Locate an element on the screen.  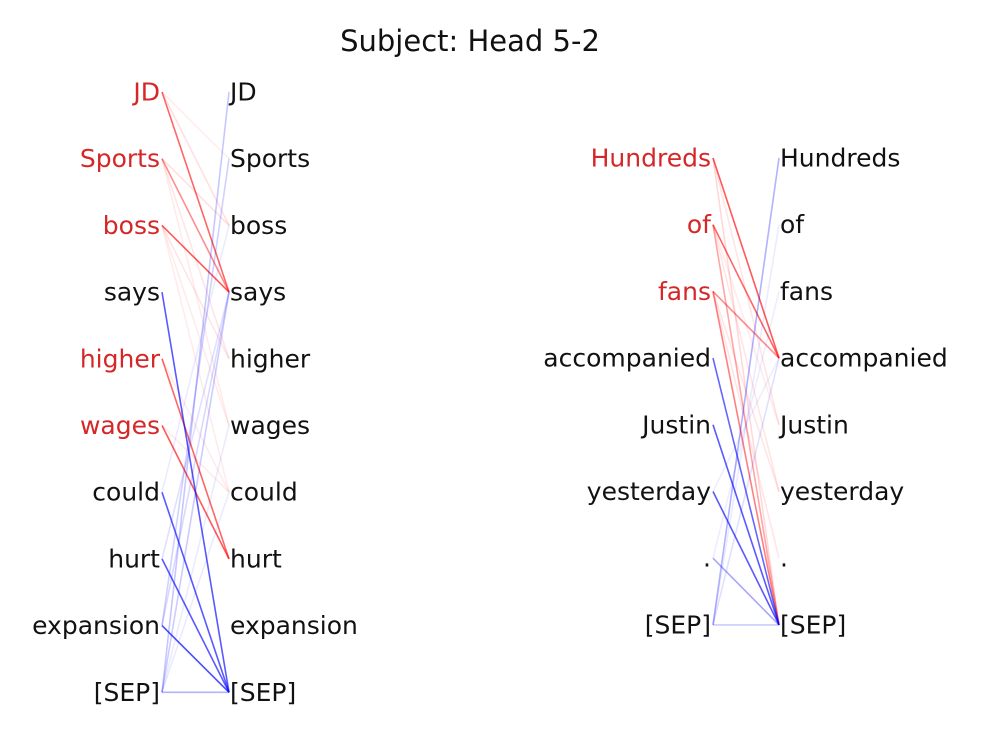
target-token-label: Hundreds is located at coordinates (840, 158).